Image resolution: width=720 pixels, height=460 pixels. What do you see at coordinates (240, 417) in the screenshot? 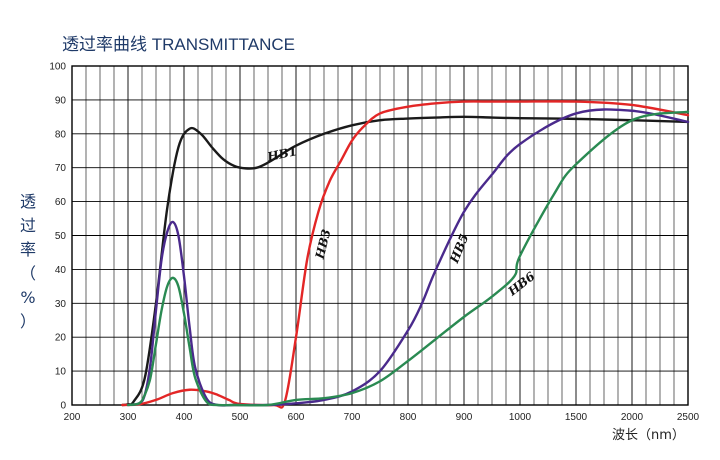
I see `x-tick-label: 500` at bounding box center [240, 417].